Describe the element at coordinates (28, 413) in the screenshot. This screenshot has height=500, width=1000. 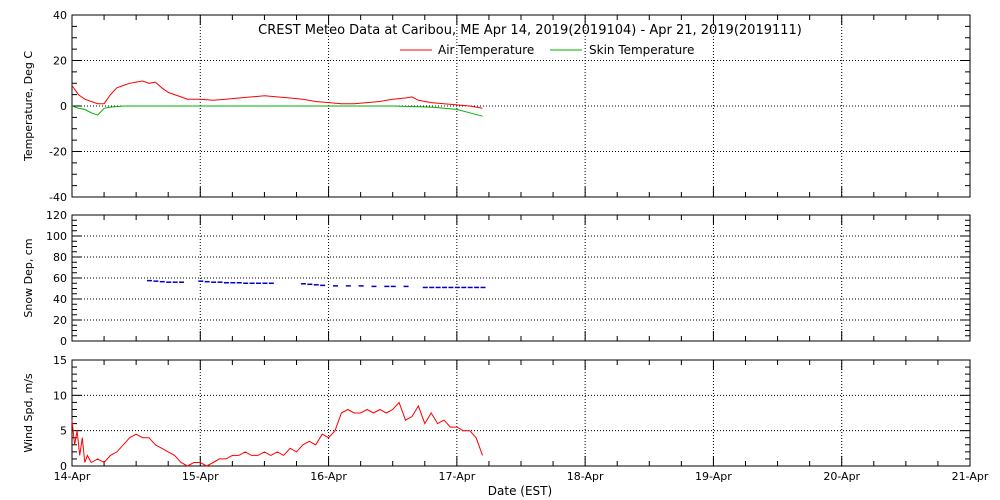
I see `y-axis-label: Wind Spd, m/s` at that location.